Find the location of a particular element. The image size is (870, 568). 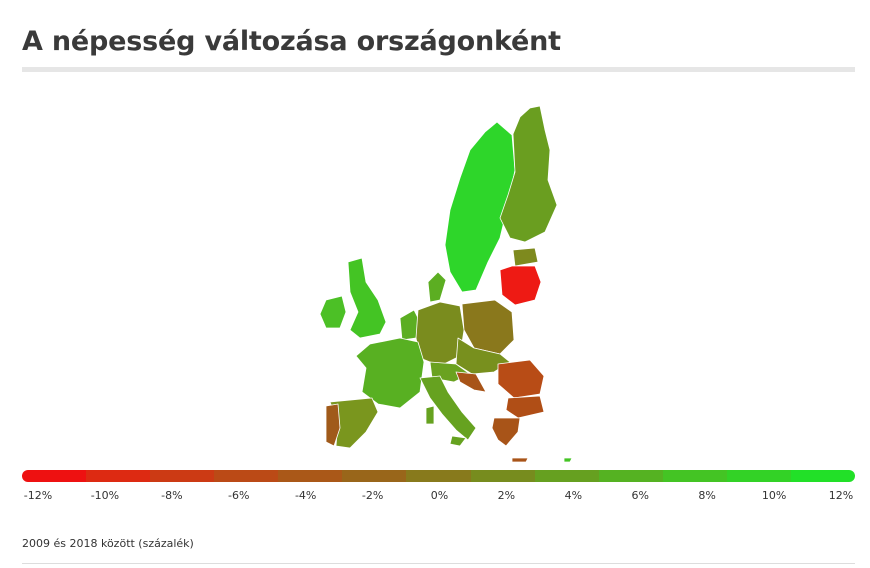

color-scale-tick-label: -8% is located at coordinates (172, 495).